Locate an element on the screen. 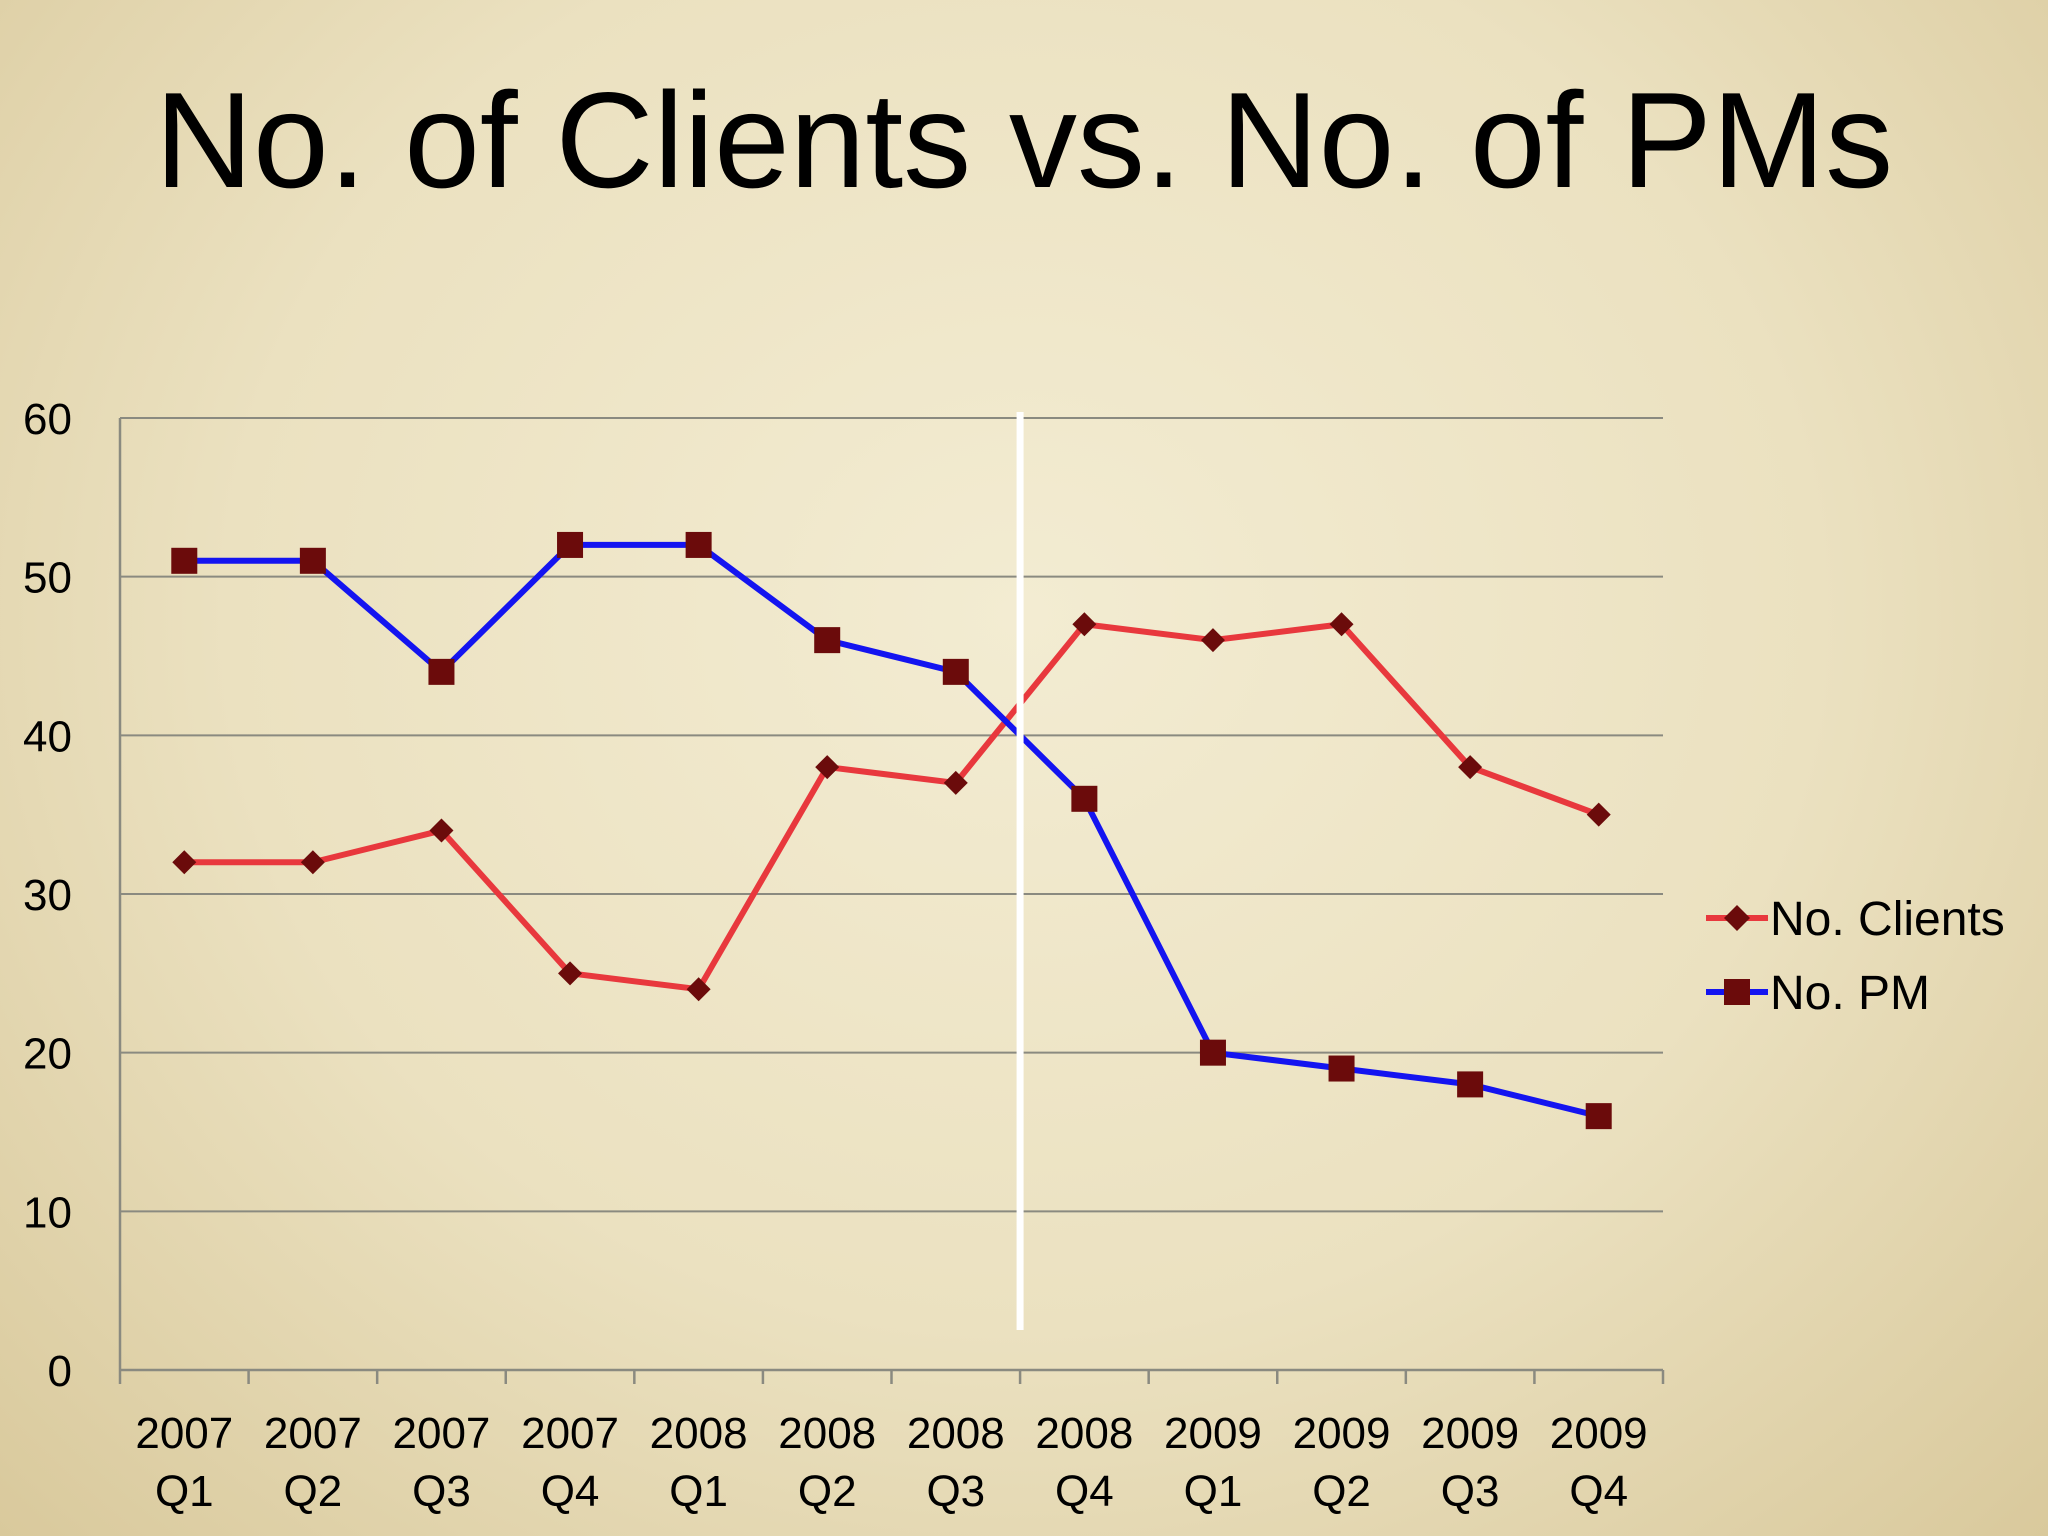 This screenshot has width=2048, height=1536. legend-label-clients: No. Clients is located at coordinates (1887, 919).